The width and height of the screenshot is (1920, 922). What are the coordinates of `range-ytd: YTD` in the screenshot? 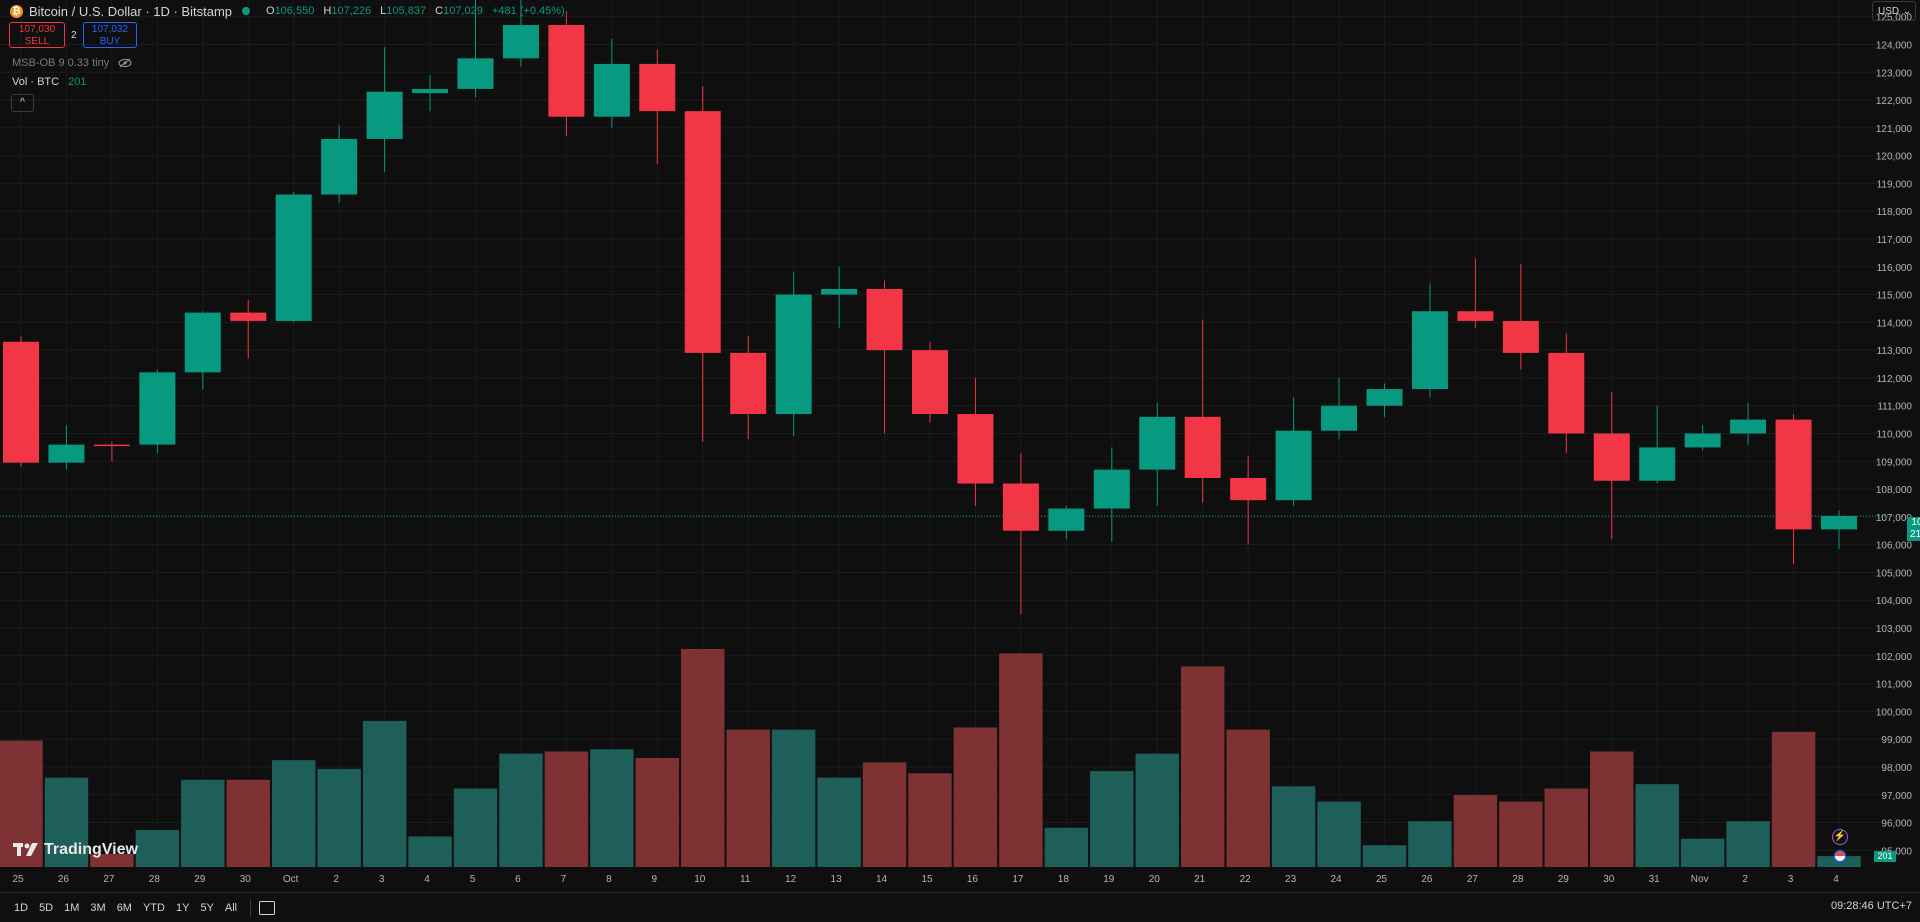 It's located at (153, 907).